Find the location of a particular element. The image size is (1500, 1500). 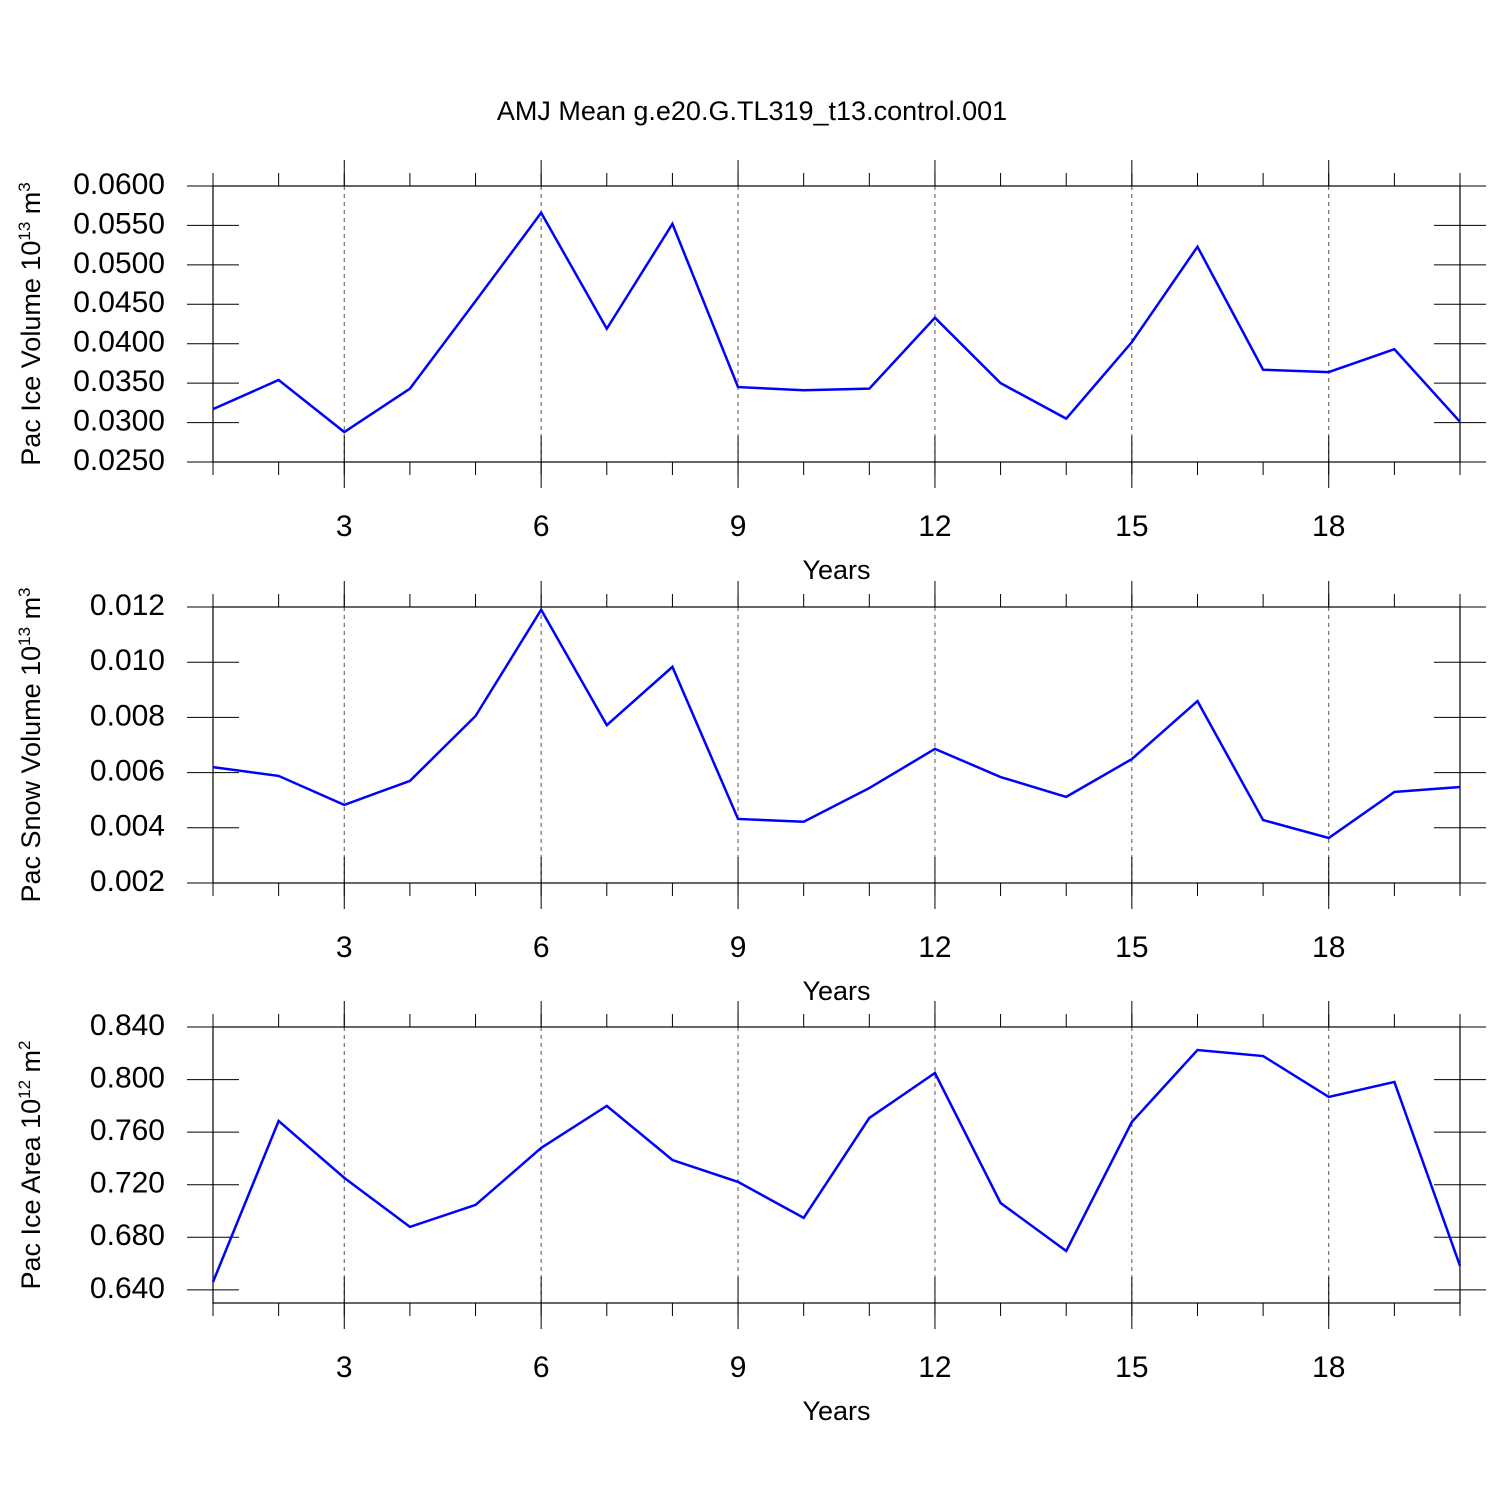

y-tick-label: 0.0250 is located at coordinates (119, 460).